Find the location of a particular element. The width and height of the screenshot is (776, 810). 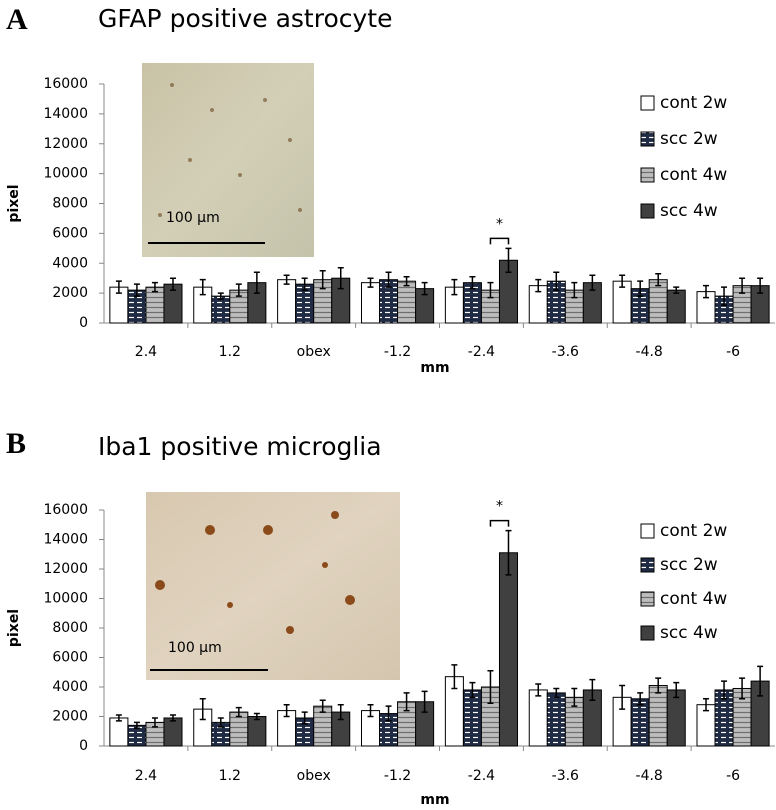

scale-bar-label: 100 µm is located at coordinates (195, 648).